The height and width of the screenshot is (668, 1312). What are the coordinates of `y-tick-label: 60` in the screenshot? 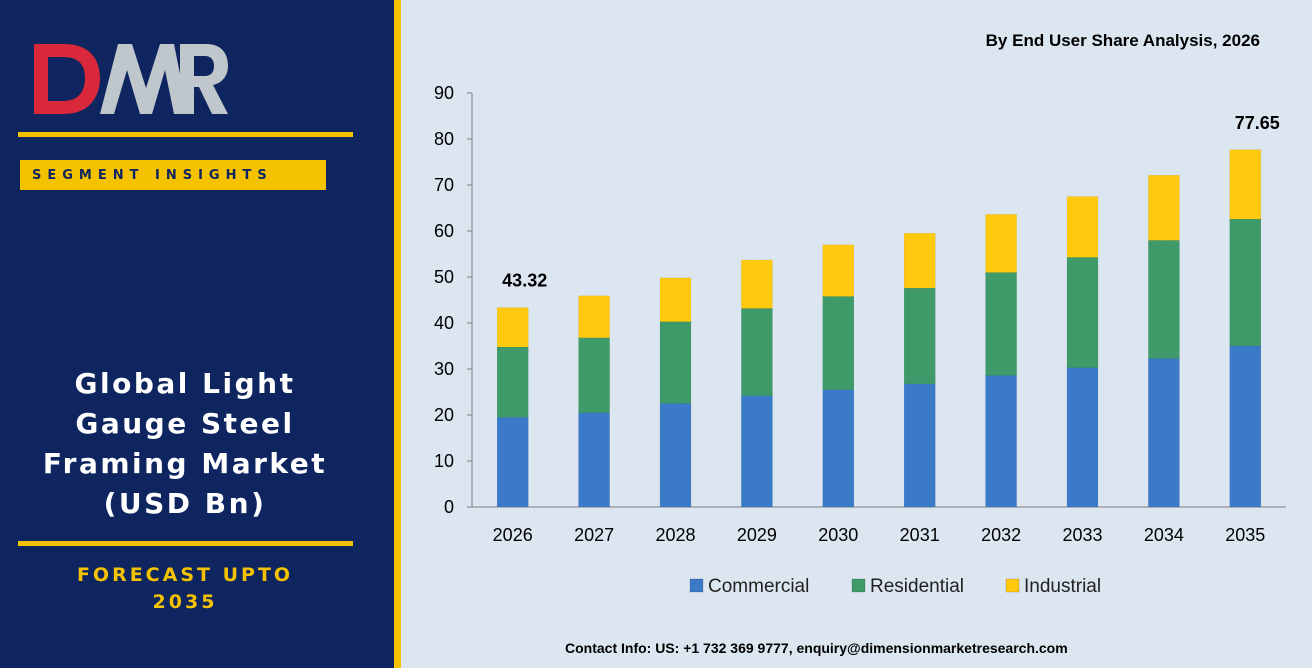 It's located at (444, 231).